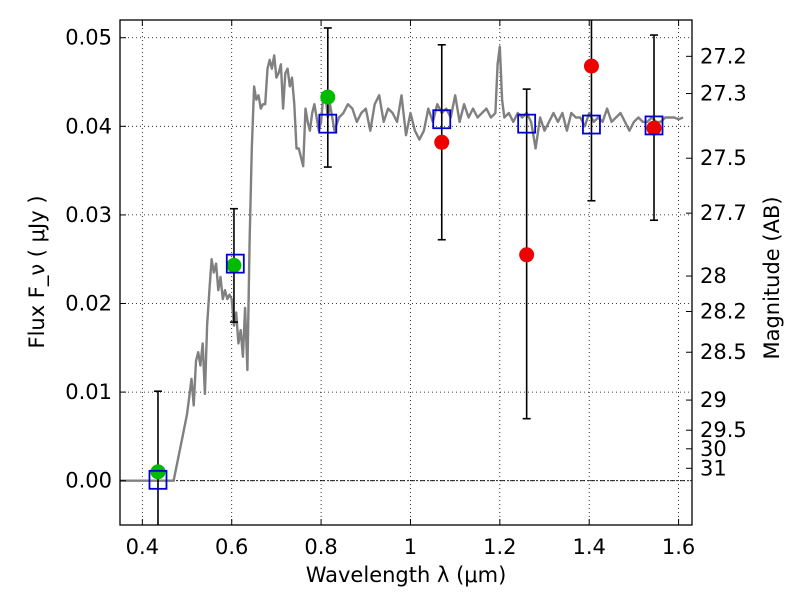 The height and width of the screenshot is (600, 800). I want to click on x-tick-label: 1.6, so click(678, 547).